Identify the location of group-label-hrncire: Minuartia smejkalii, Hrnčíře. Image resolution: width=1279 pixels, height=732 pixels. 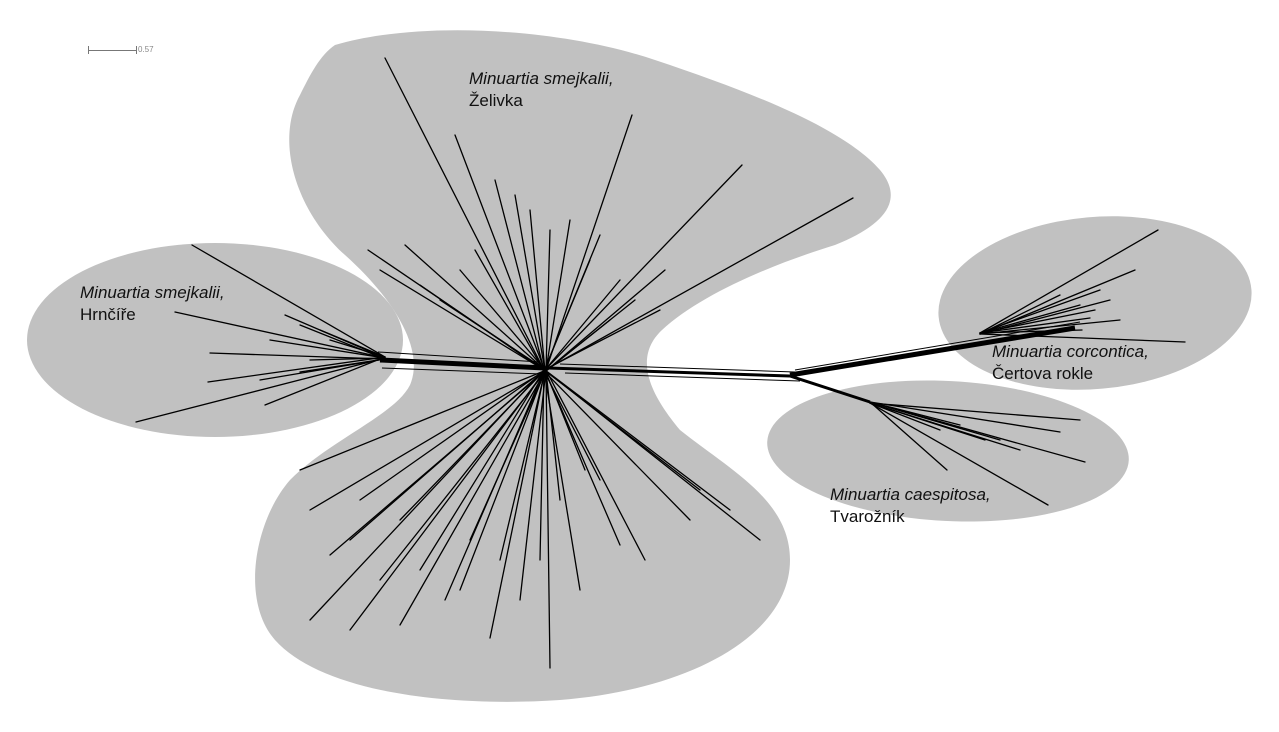
(152, 304).